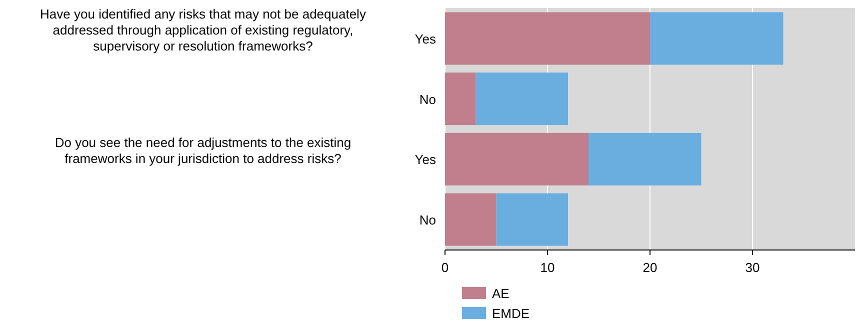 The height and width of the screenshot is (327, 864). I want to click on x-tick-label: 10, so click(547, 267).